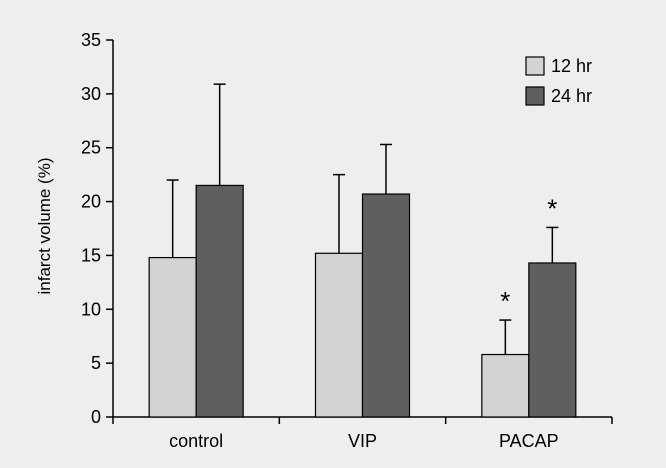  What do you see at coordinates (196, 441) in the screenshot?
I see `x-category-label: control` at bounding box center [196, 441].